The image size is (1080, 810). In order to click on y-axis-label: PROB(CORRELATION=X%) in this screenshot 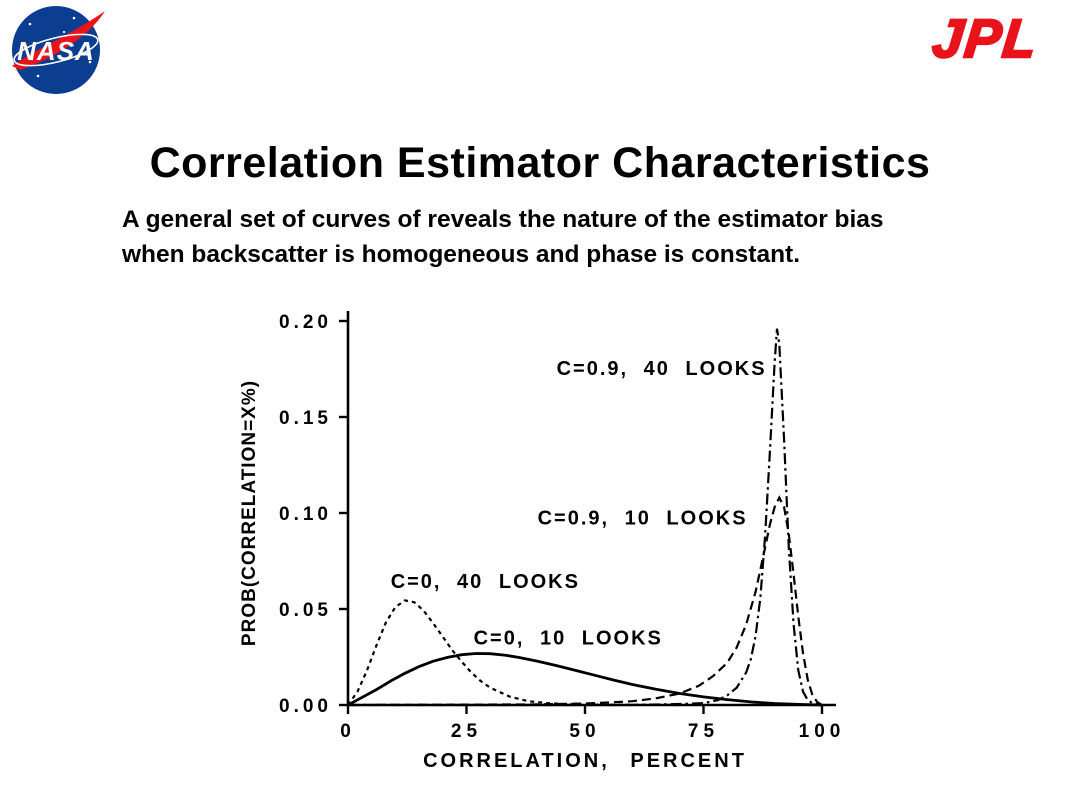, I will do `click(249, 513)`.